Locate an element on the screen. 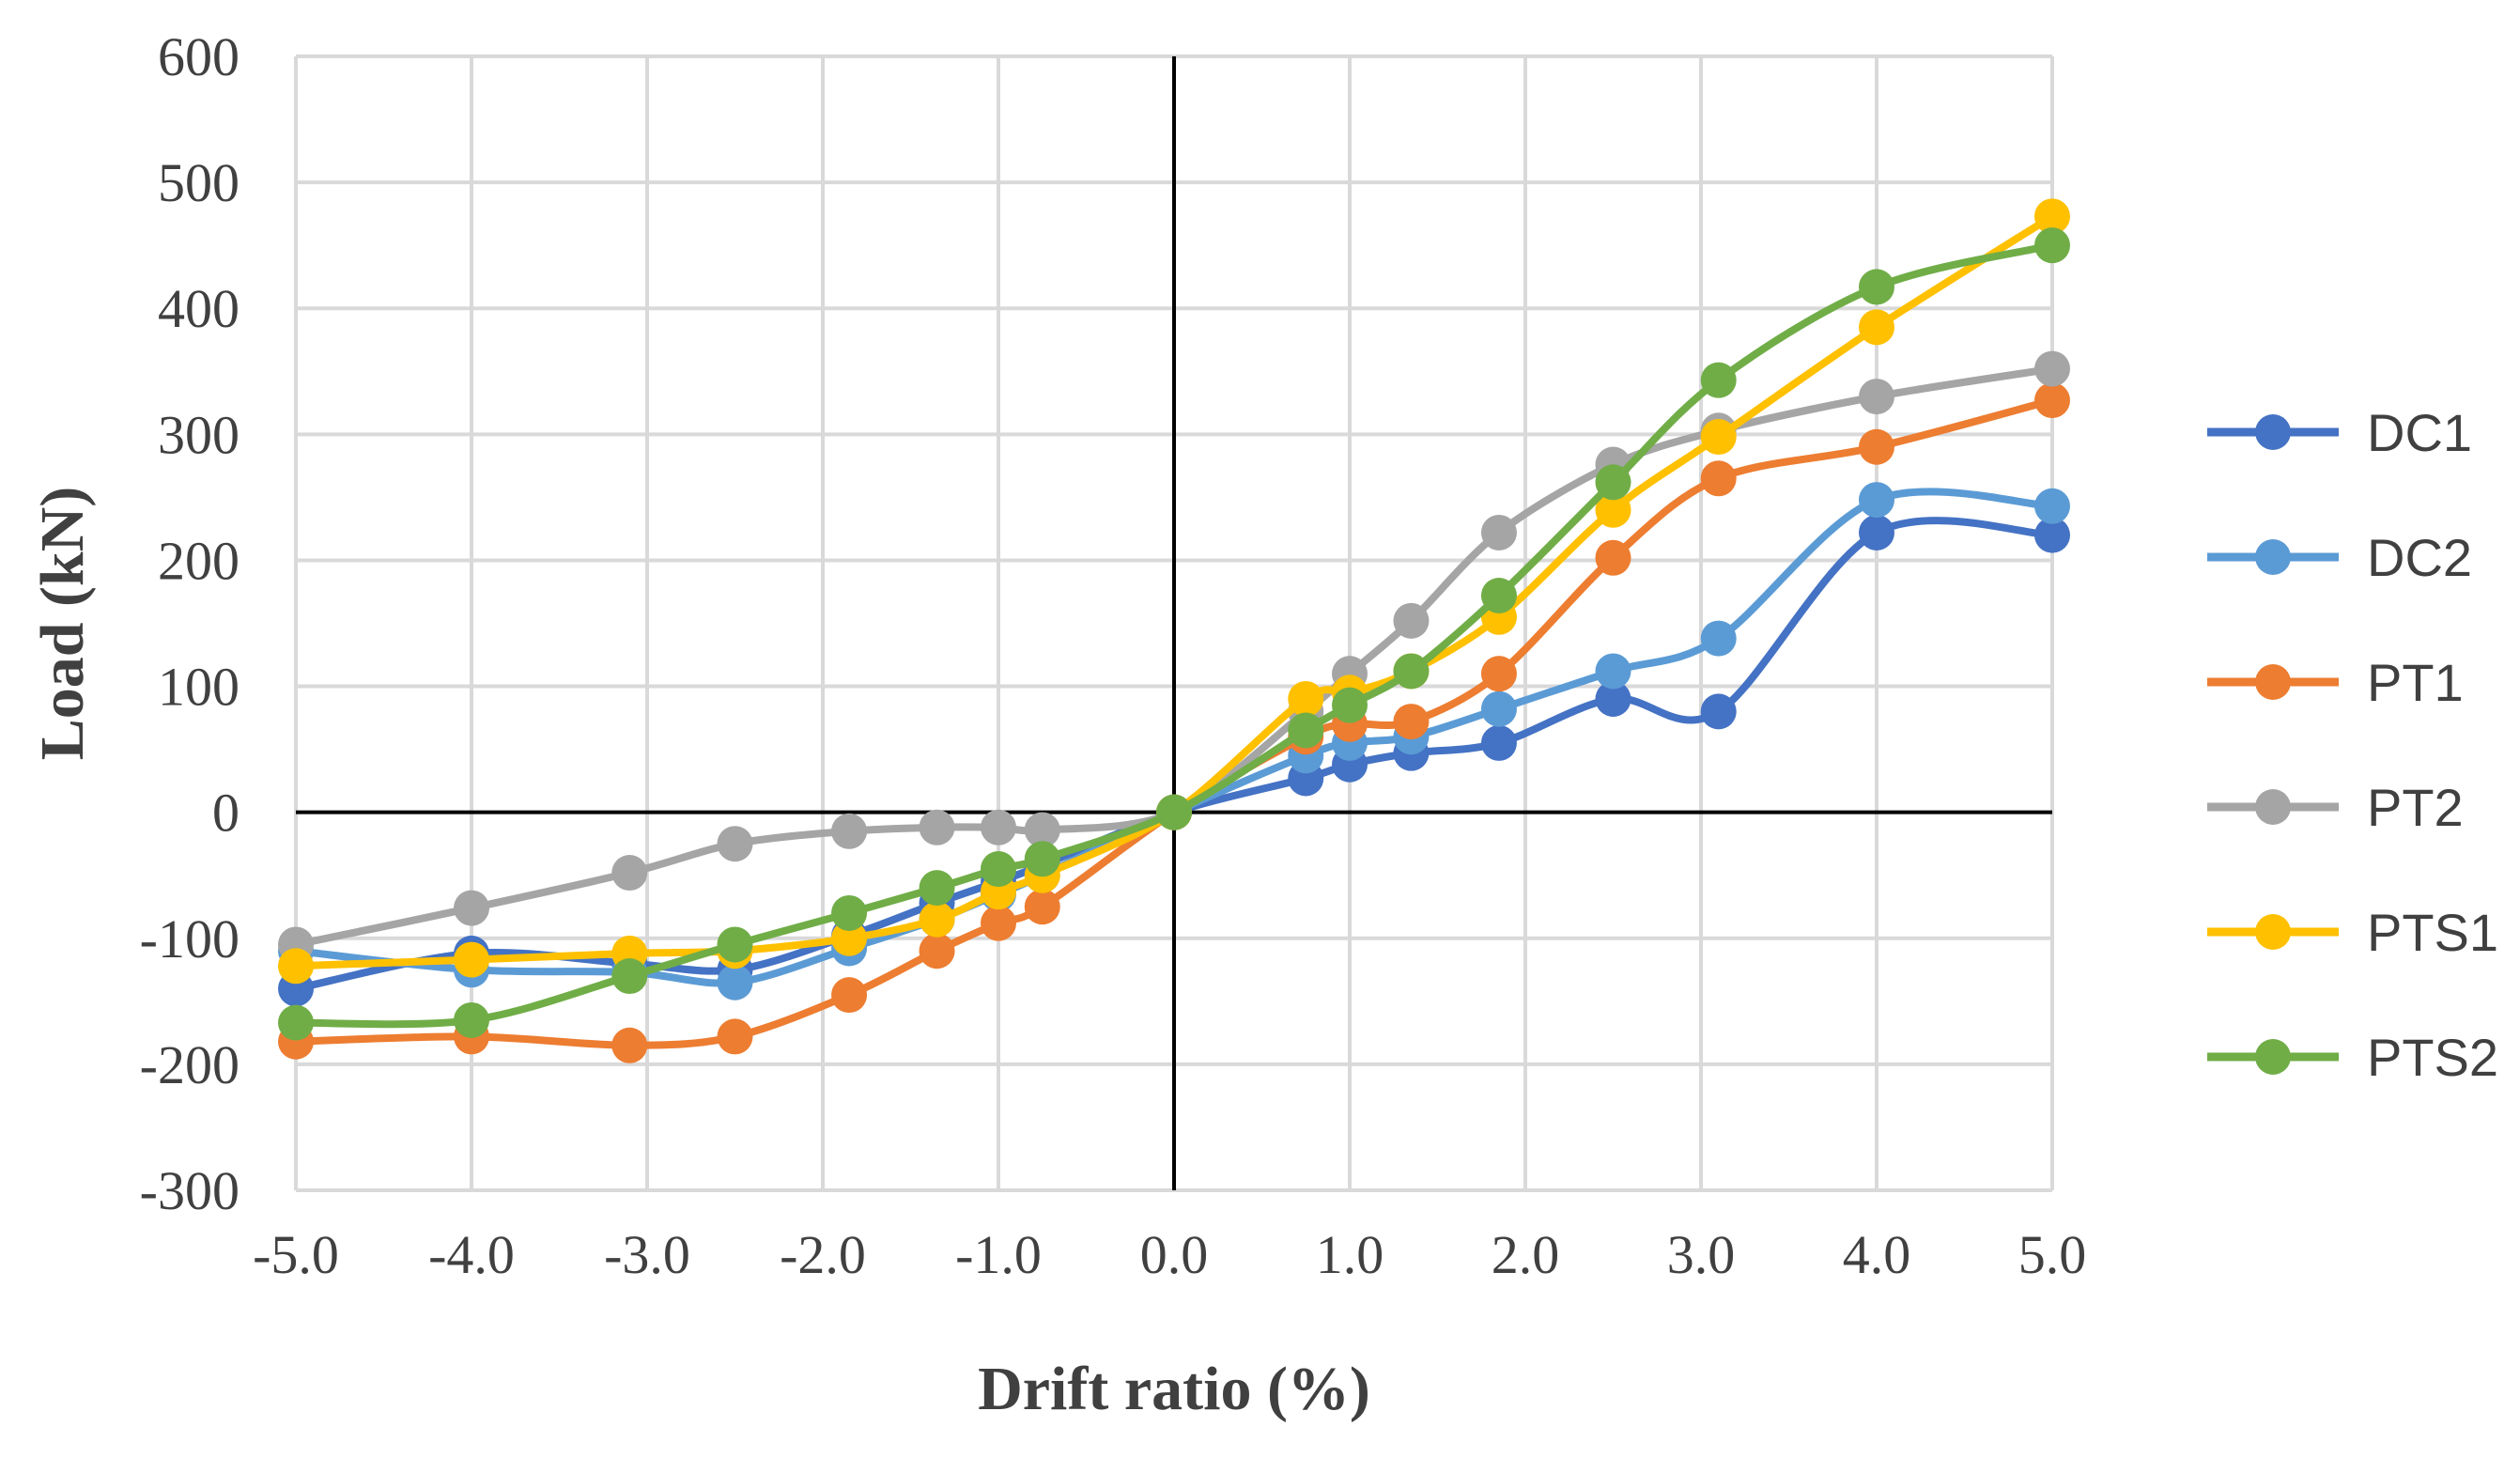 The height and width of the screenshot is (1458, 2520). x-tick-label: -5.0 is located at coordinates (296, 1254).